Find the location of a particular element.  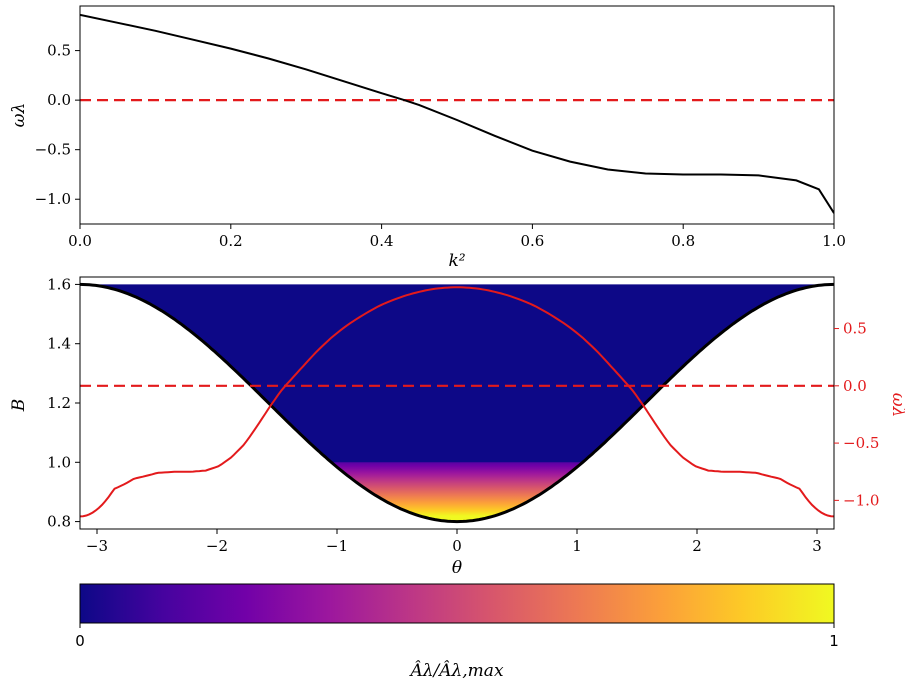

top-x-tick-label: 0.4 is located at coordinates (382, 241).